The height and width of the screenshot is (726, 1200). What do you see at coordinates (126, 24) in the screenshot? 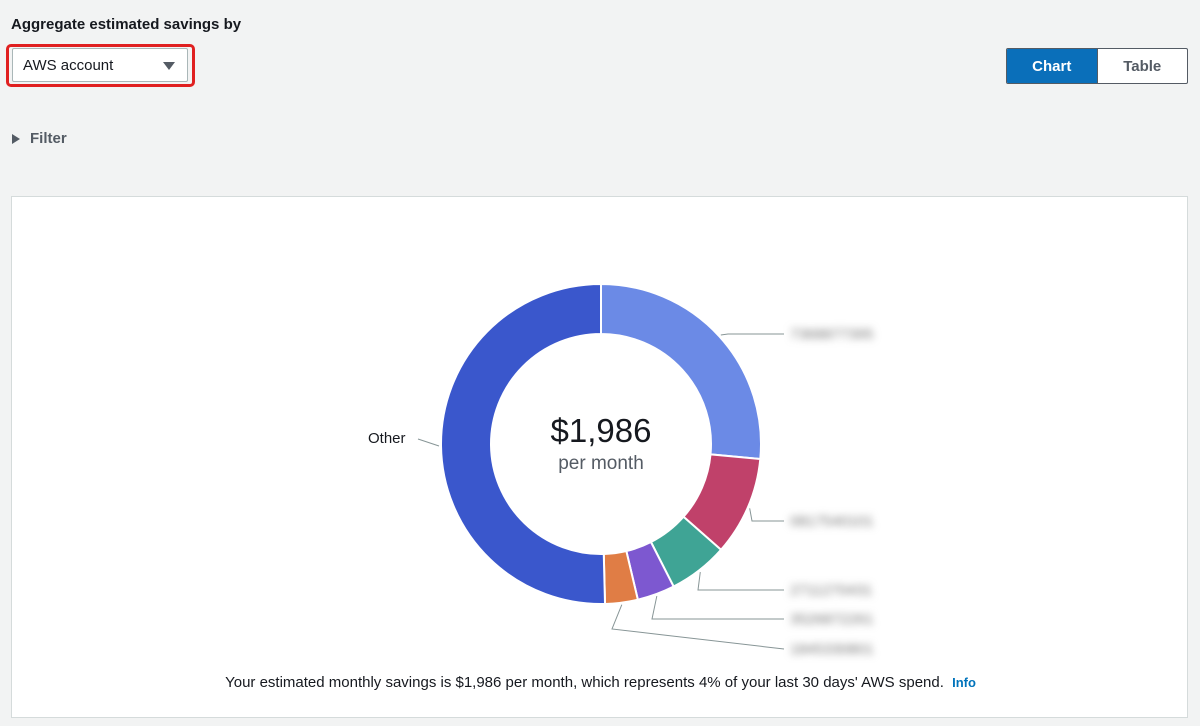
I see `aggregate-label: Aggregate estimated savings by` at bounding box center [126, 24].